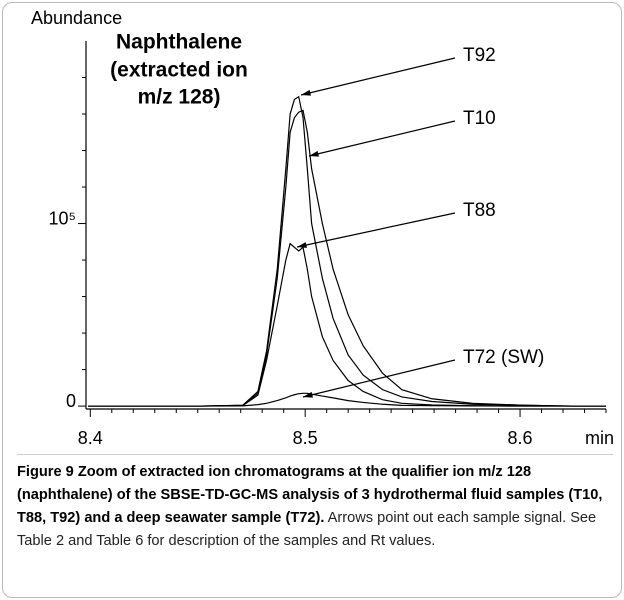 This screenshot has width=624, height=600. Describe the element at coordinates (520, 438) in the screenshot. I see `x-tick-label: 8.6` at that location.